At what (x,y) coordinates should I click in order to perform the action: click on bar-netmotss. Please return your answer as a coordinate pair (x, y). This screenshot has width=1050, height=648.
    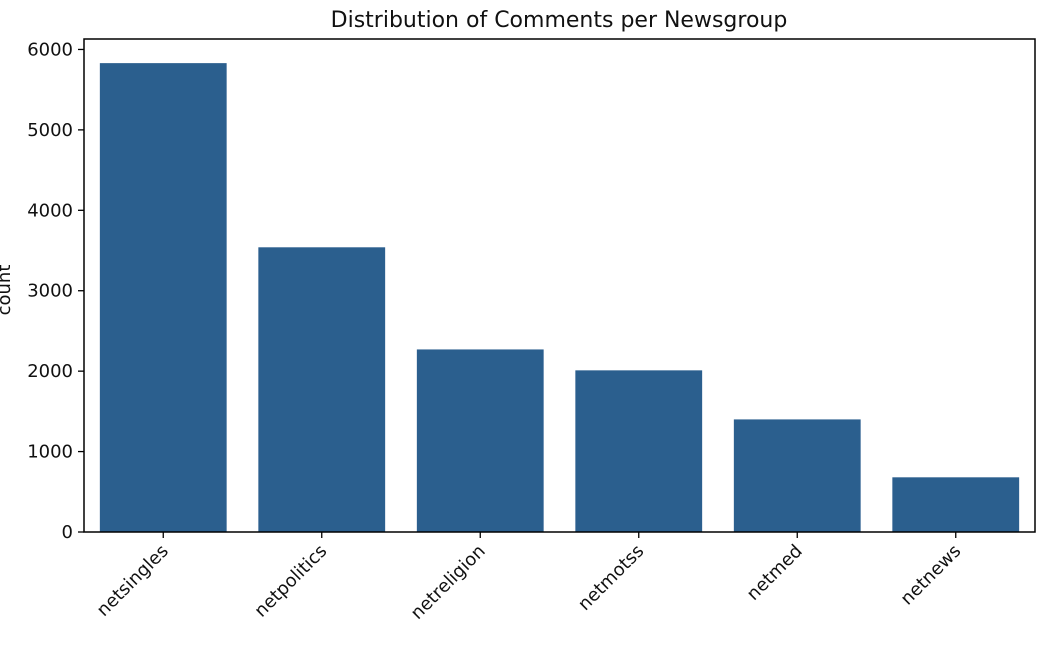
    Looking at the image, I should click on (639, 451).